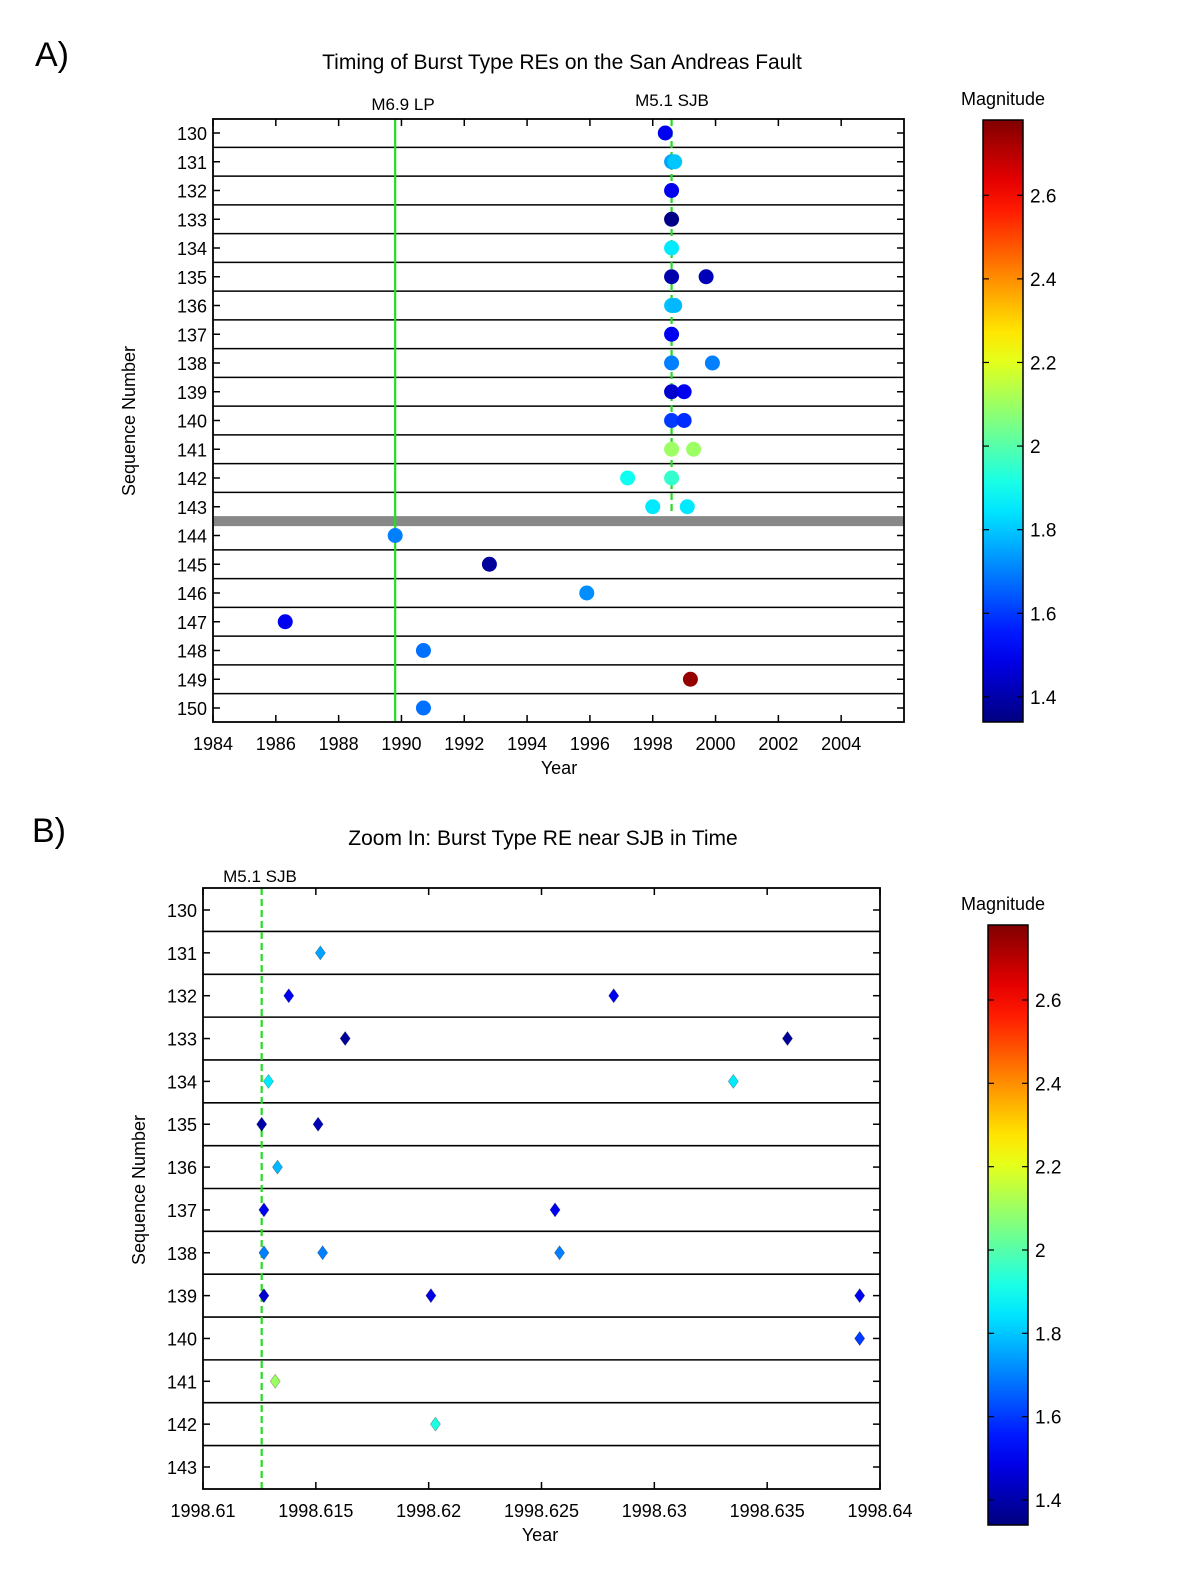  What do you see at coordinates (1040, 1251) in the screenshot?
I see `colorbar-tick-label: 2` at bounding box center [1040, 1251].